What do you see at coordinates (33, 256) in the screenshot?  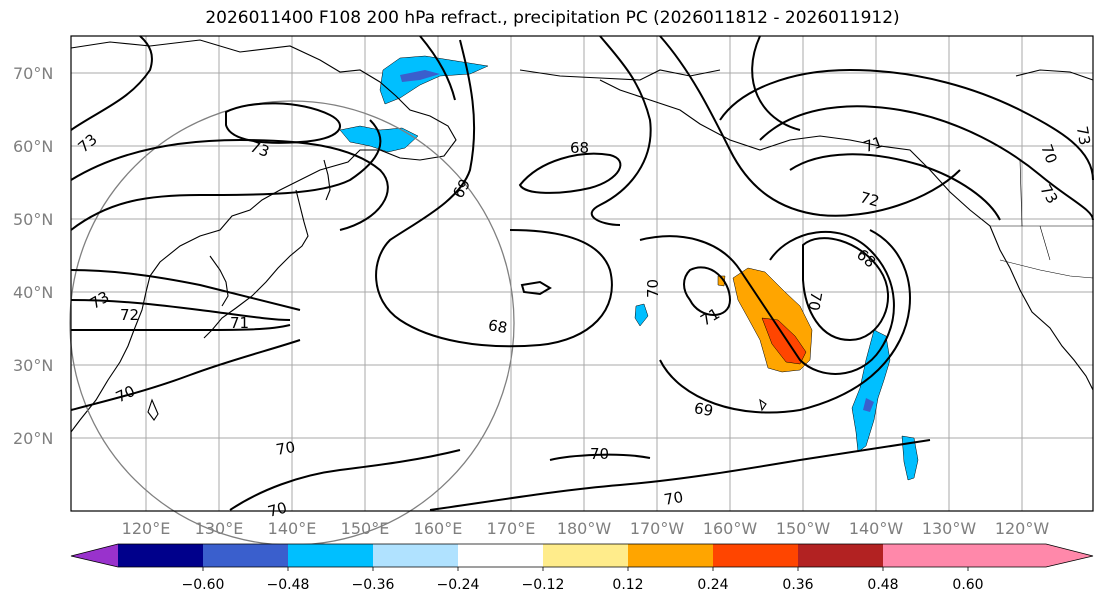 I see `latitude-labels: 70°N 60°N 50°N 40°N 30°N 20°N` at bounding box center [33, 256].